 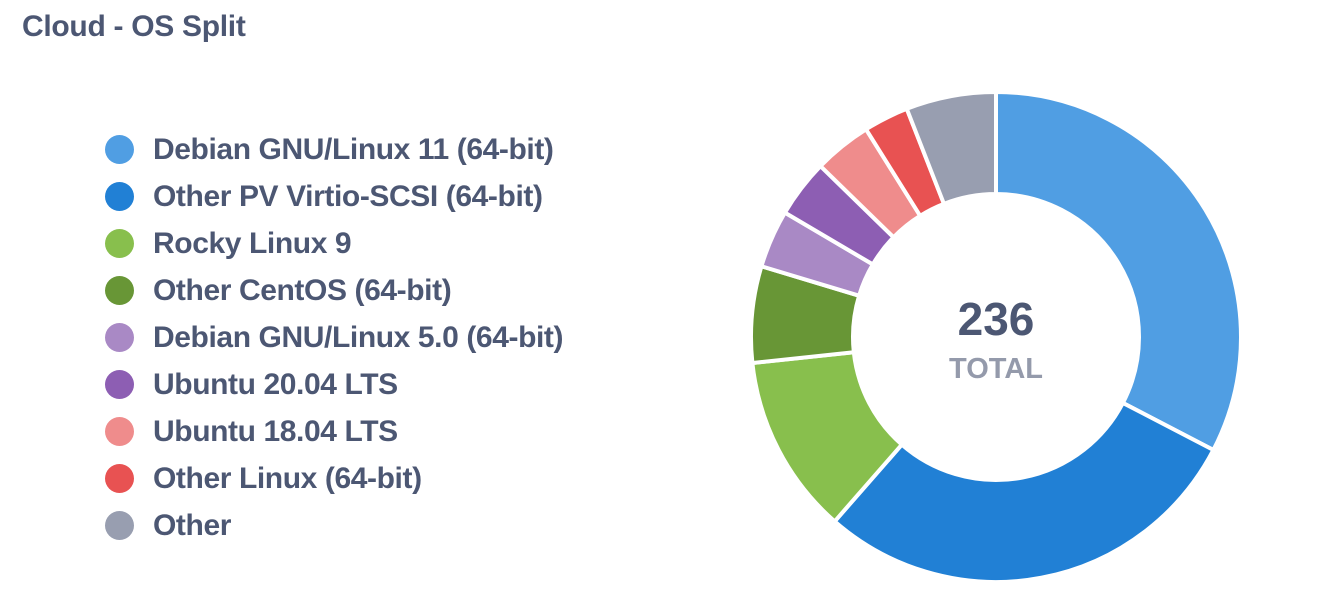 What do you see at coordinates (348, 196) in the screenshot?
I see `legend-label: Other PV Virtio-SCSI (64-bit)` at bounding box center [348, 196].